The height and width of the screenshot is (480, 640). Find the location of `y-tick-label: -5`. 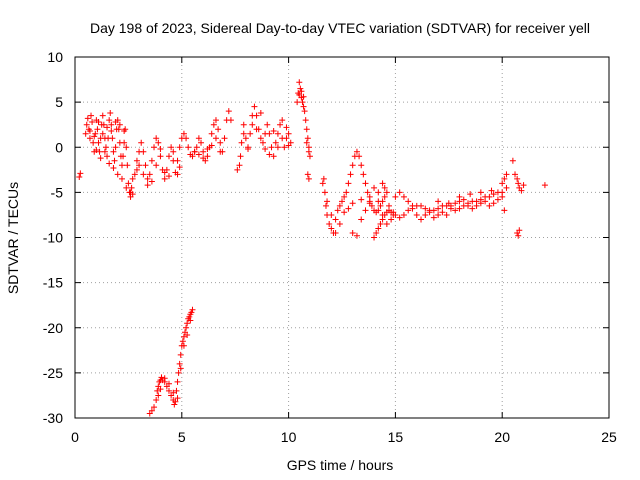

y-tick-label: -5 is located at coordinates (57, 192).